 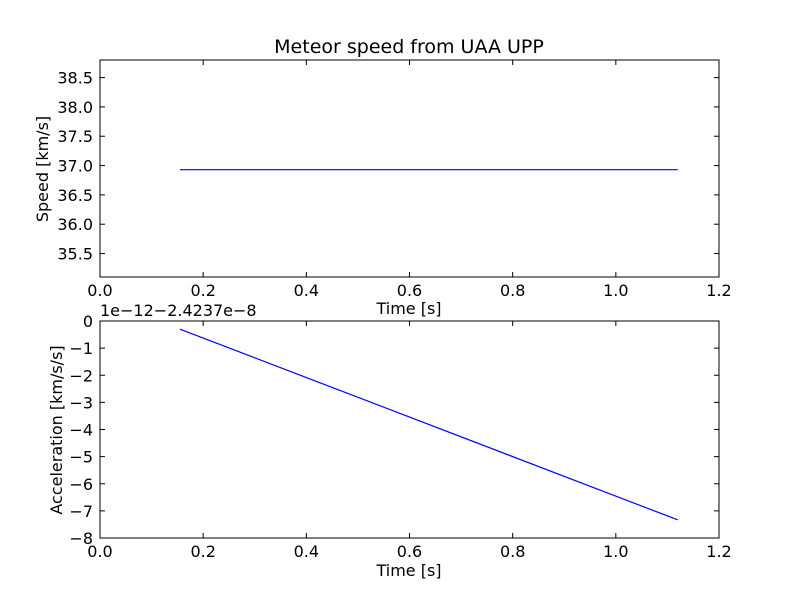 What do you see at coordinates (306, 290) in the screenshot?
I see `speed-x-tick-label: 0.4` at bounding box center [306, 290].